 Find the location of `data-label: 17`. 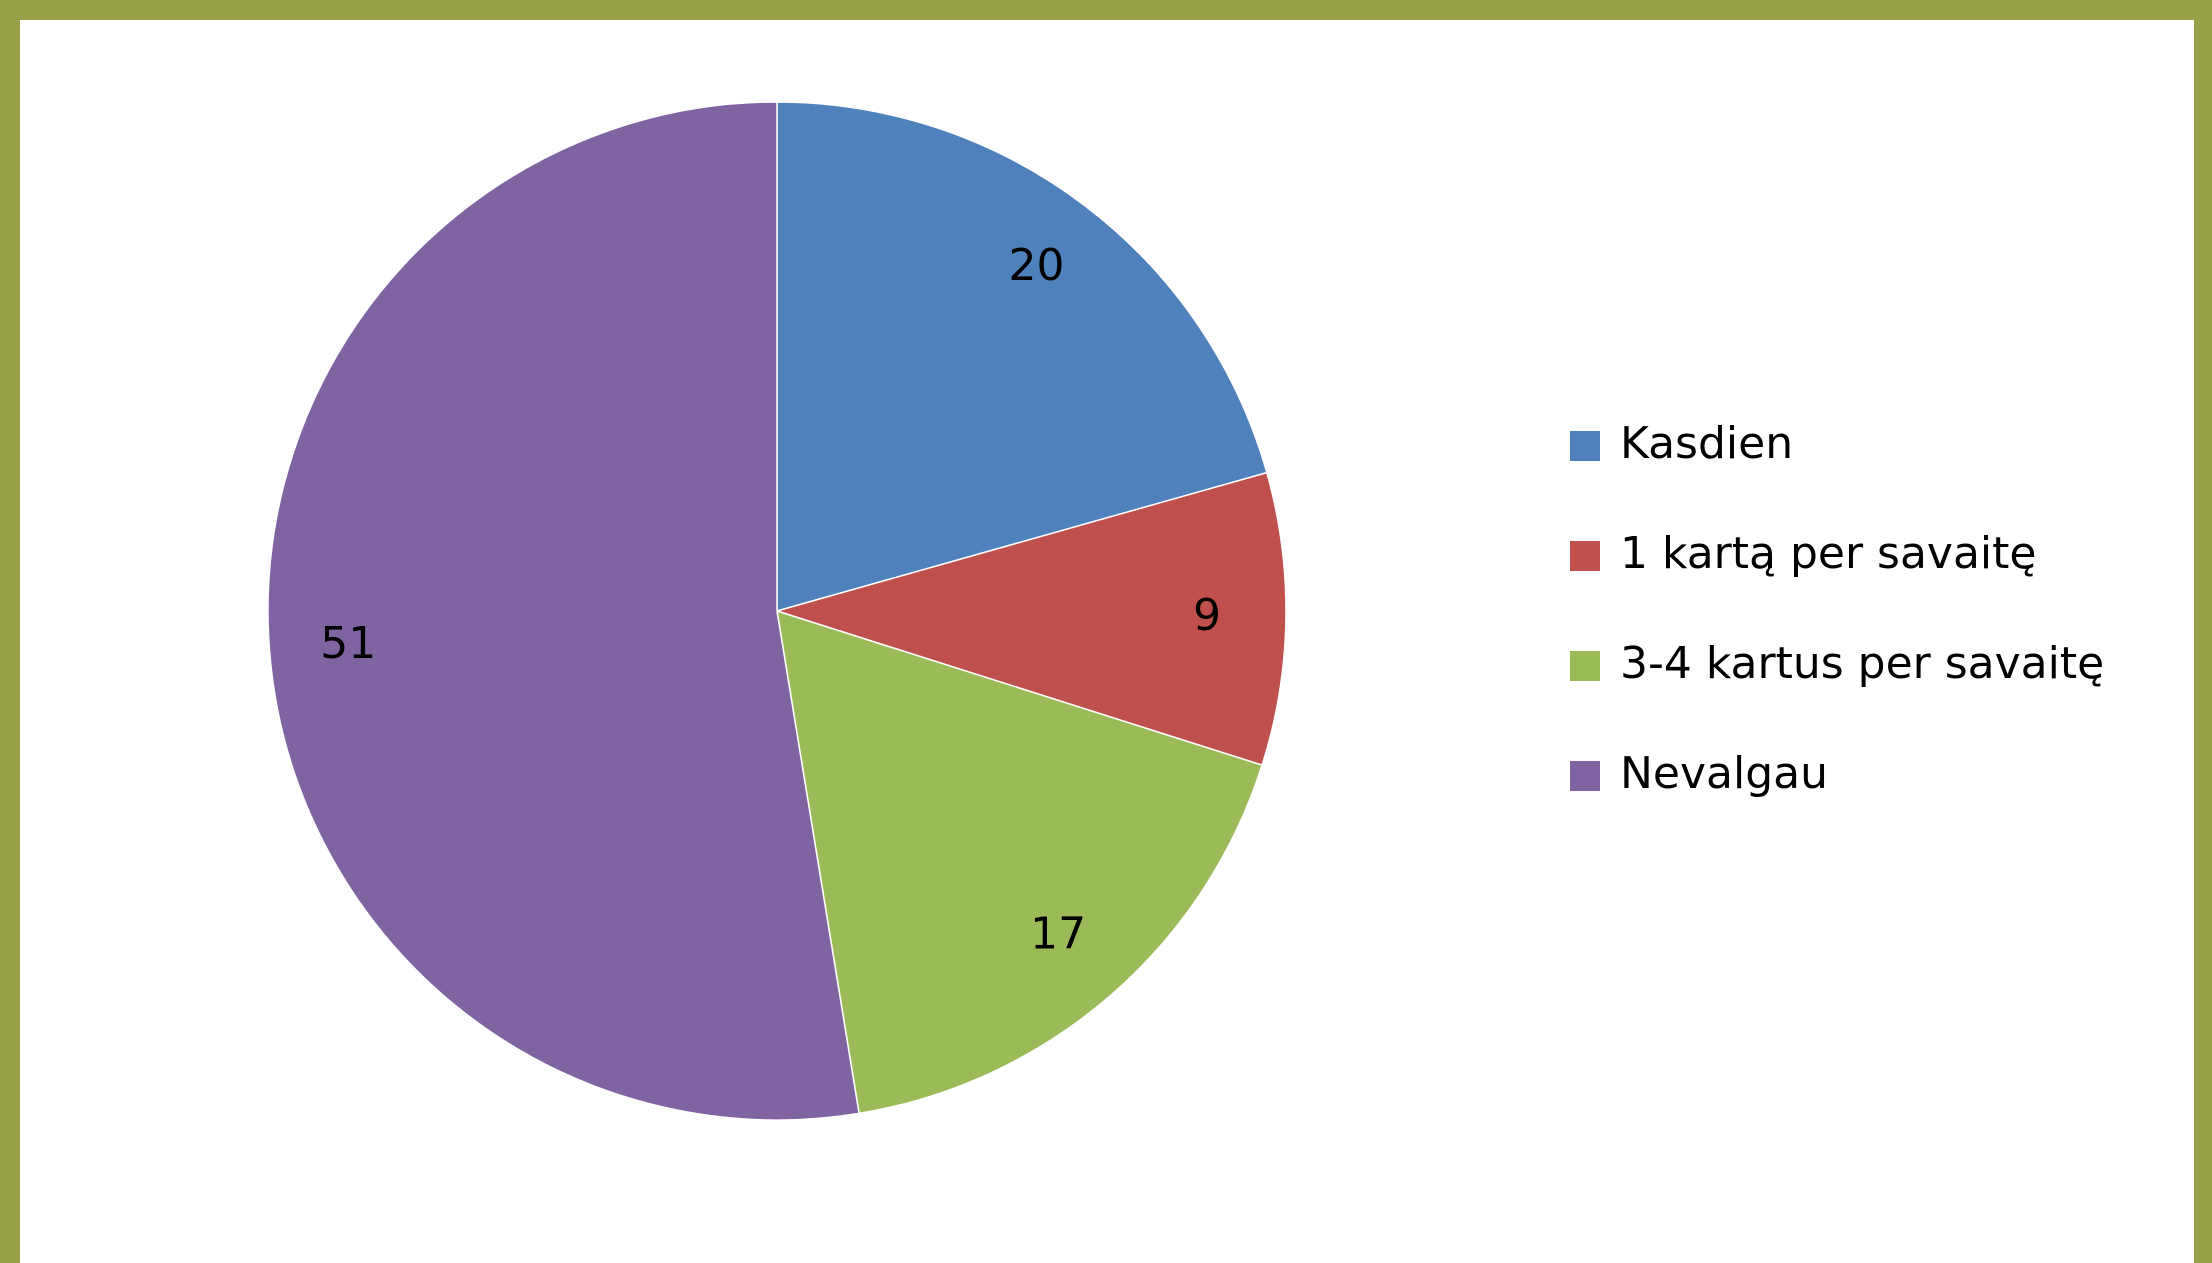

data-label: 17 is located at coordinates (1058, 933).